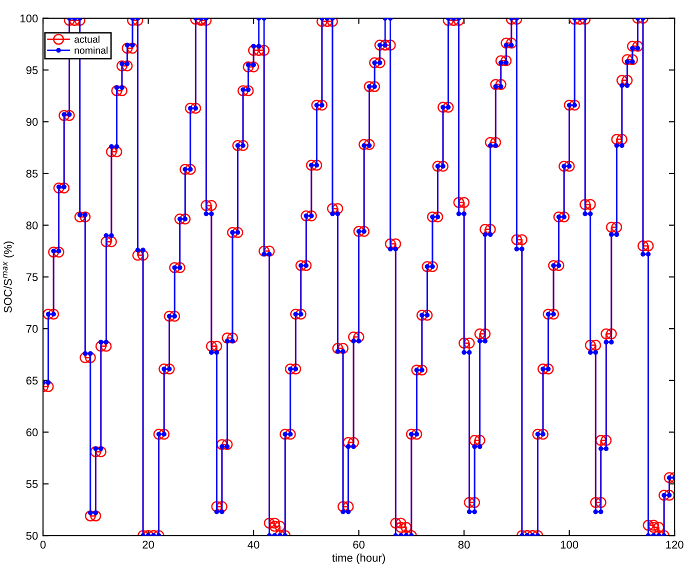 This screenshot has width=694, height=571. Describe the element at coordinates (32, 70) in the screenshot. I see `y-tick-label: 95` at that location.